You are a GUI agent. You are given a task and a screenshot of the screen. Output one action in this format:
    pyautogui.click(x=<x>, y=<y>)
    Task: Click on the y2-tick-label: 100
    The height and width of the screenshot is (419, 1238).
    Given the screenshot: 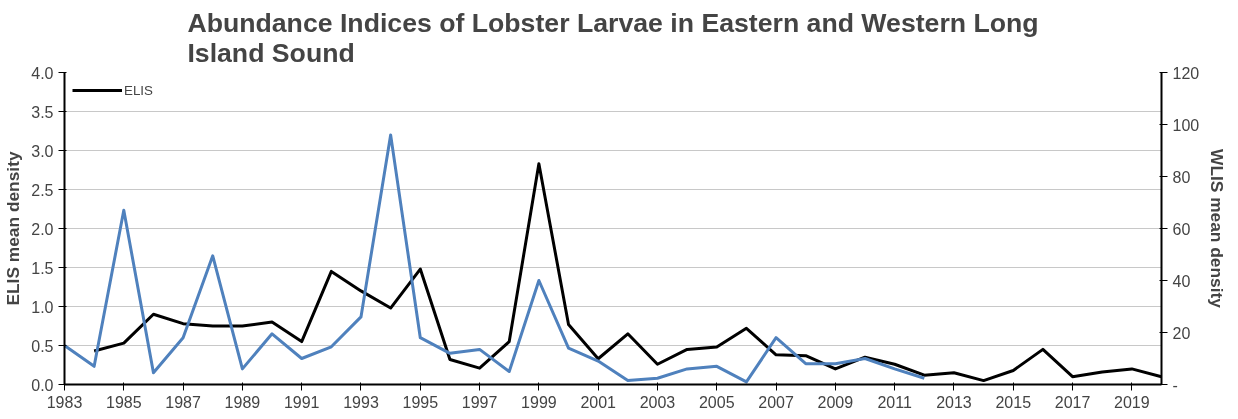 What is the action you would take?
    pyautogui.click(x=1186, y=125)
    